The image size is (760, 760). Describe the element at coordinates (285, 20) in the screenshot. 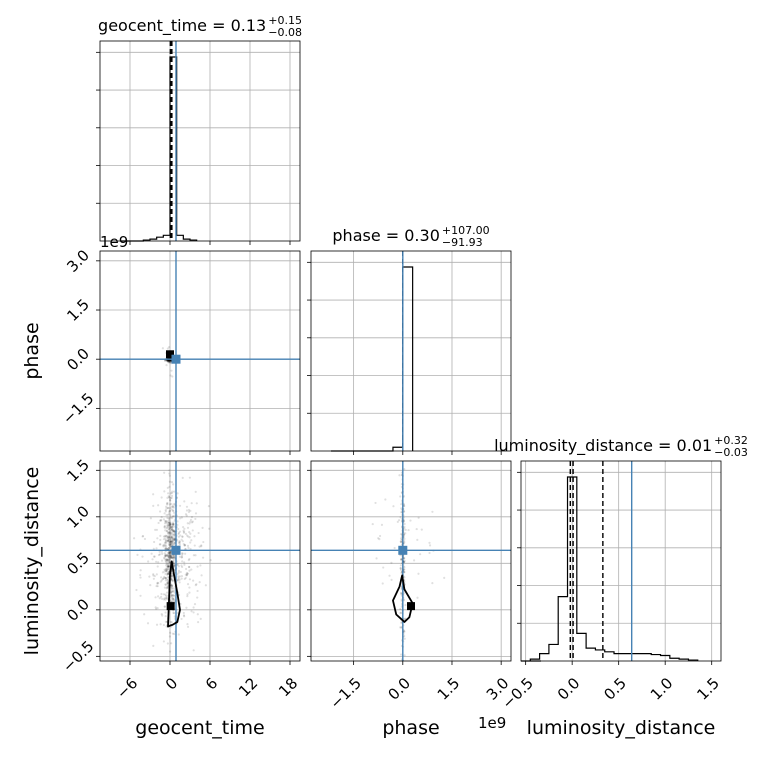

I see `title-plus: +0.15` at that location.